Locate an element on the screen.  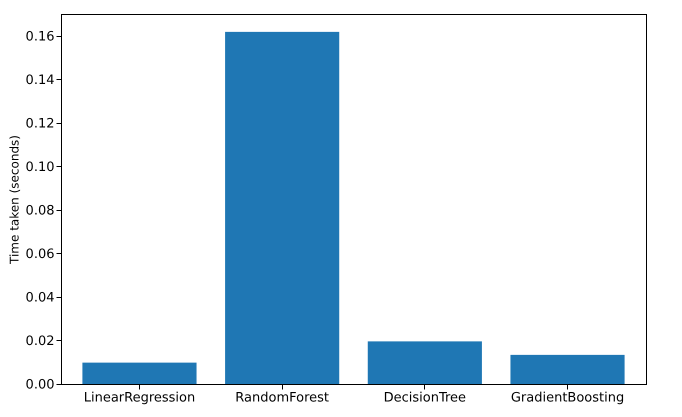
y-tick-label: 0.12 is located at coordinates (40, 124).